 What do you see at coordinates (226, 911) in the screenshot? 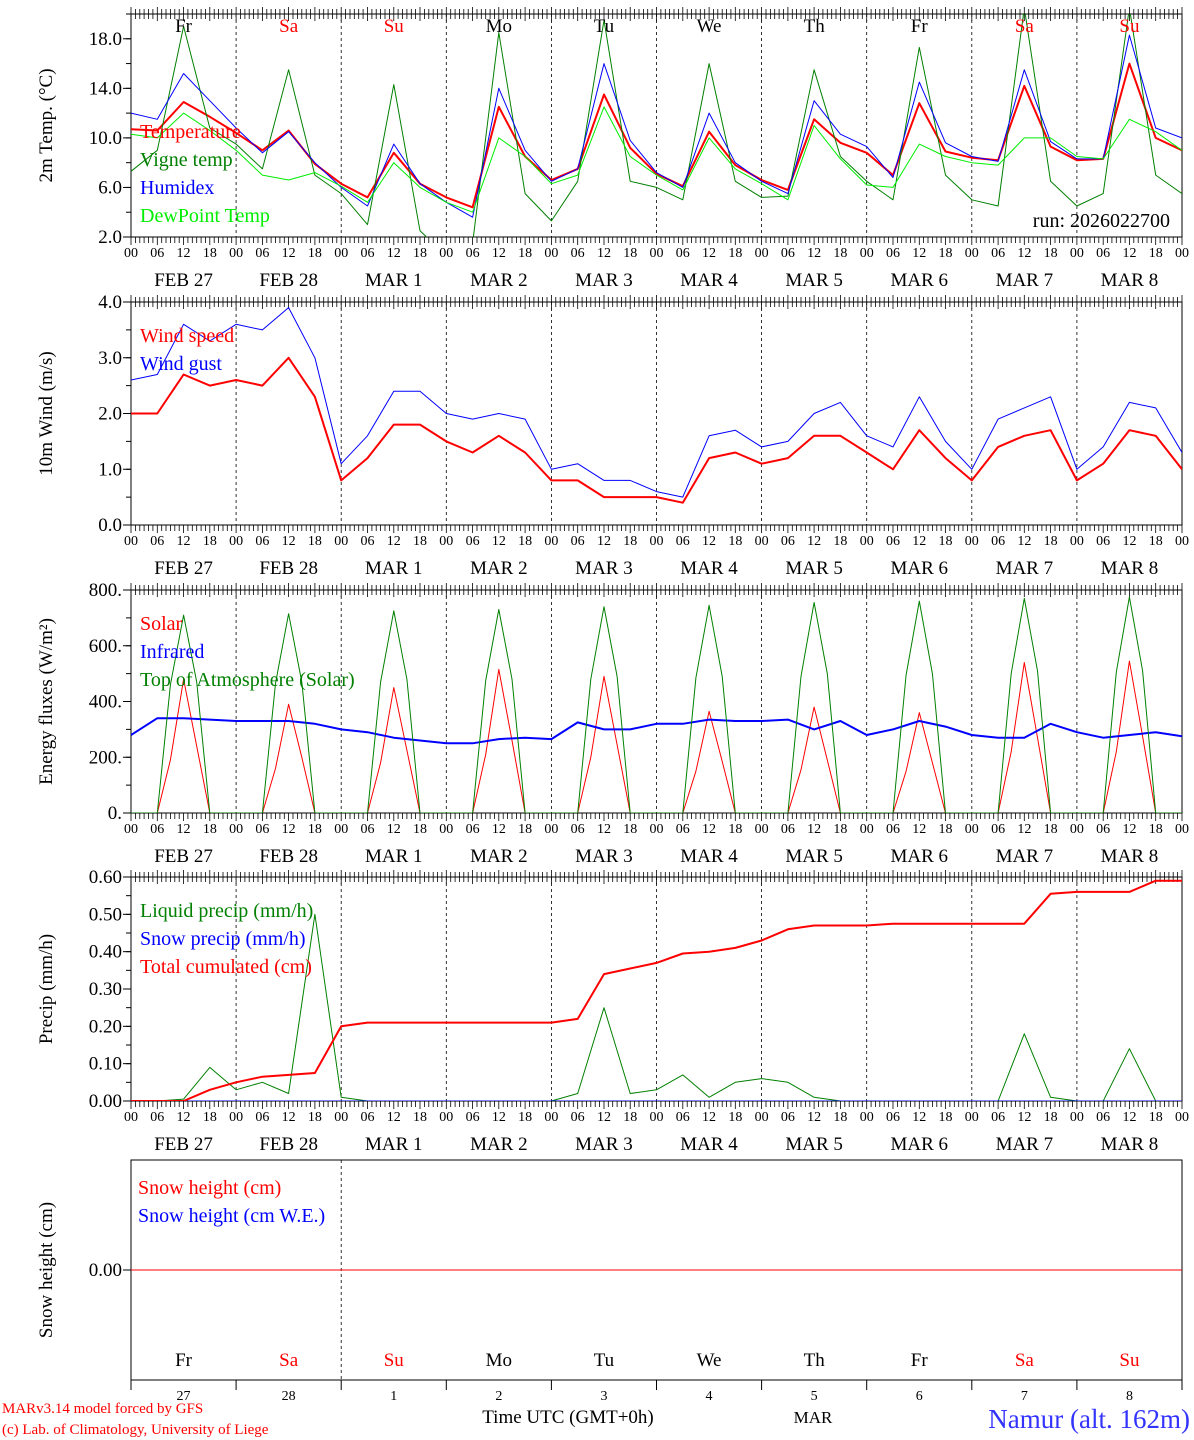
I see `legend-entry: Liquid precip (mm/h)` at bounding box center [226, 911].